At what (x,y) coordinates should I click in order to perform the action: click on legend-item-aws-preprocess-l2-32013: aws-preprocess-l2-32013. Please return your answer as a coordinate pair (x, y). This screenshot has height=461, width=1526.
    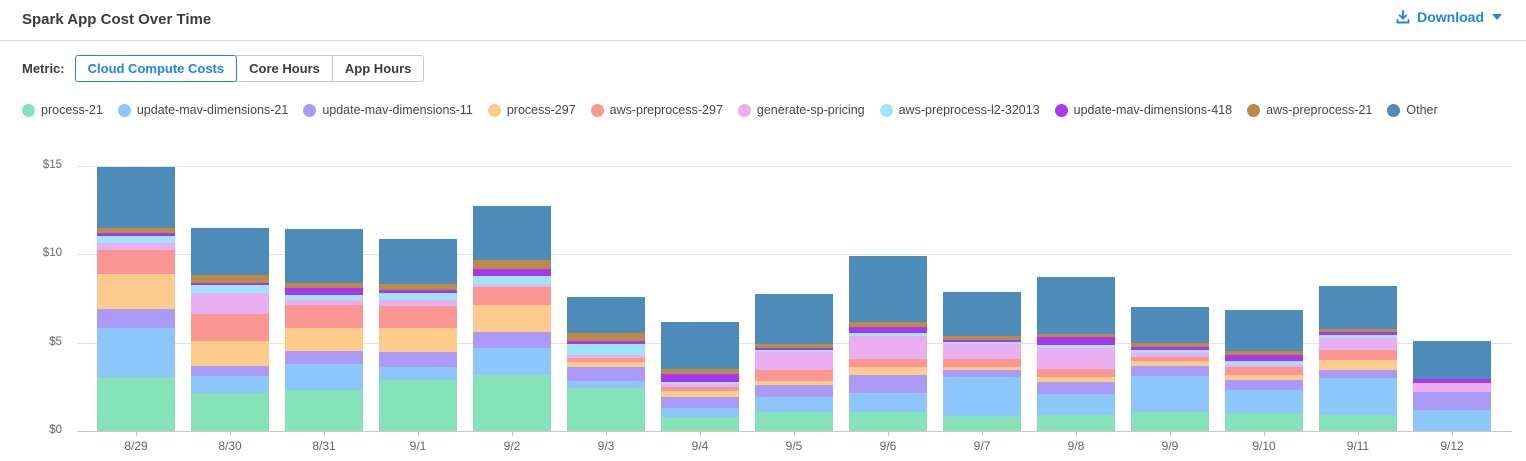
    Looking at the image, I should click on (959, 110).